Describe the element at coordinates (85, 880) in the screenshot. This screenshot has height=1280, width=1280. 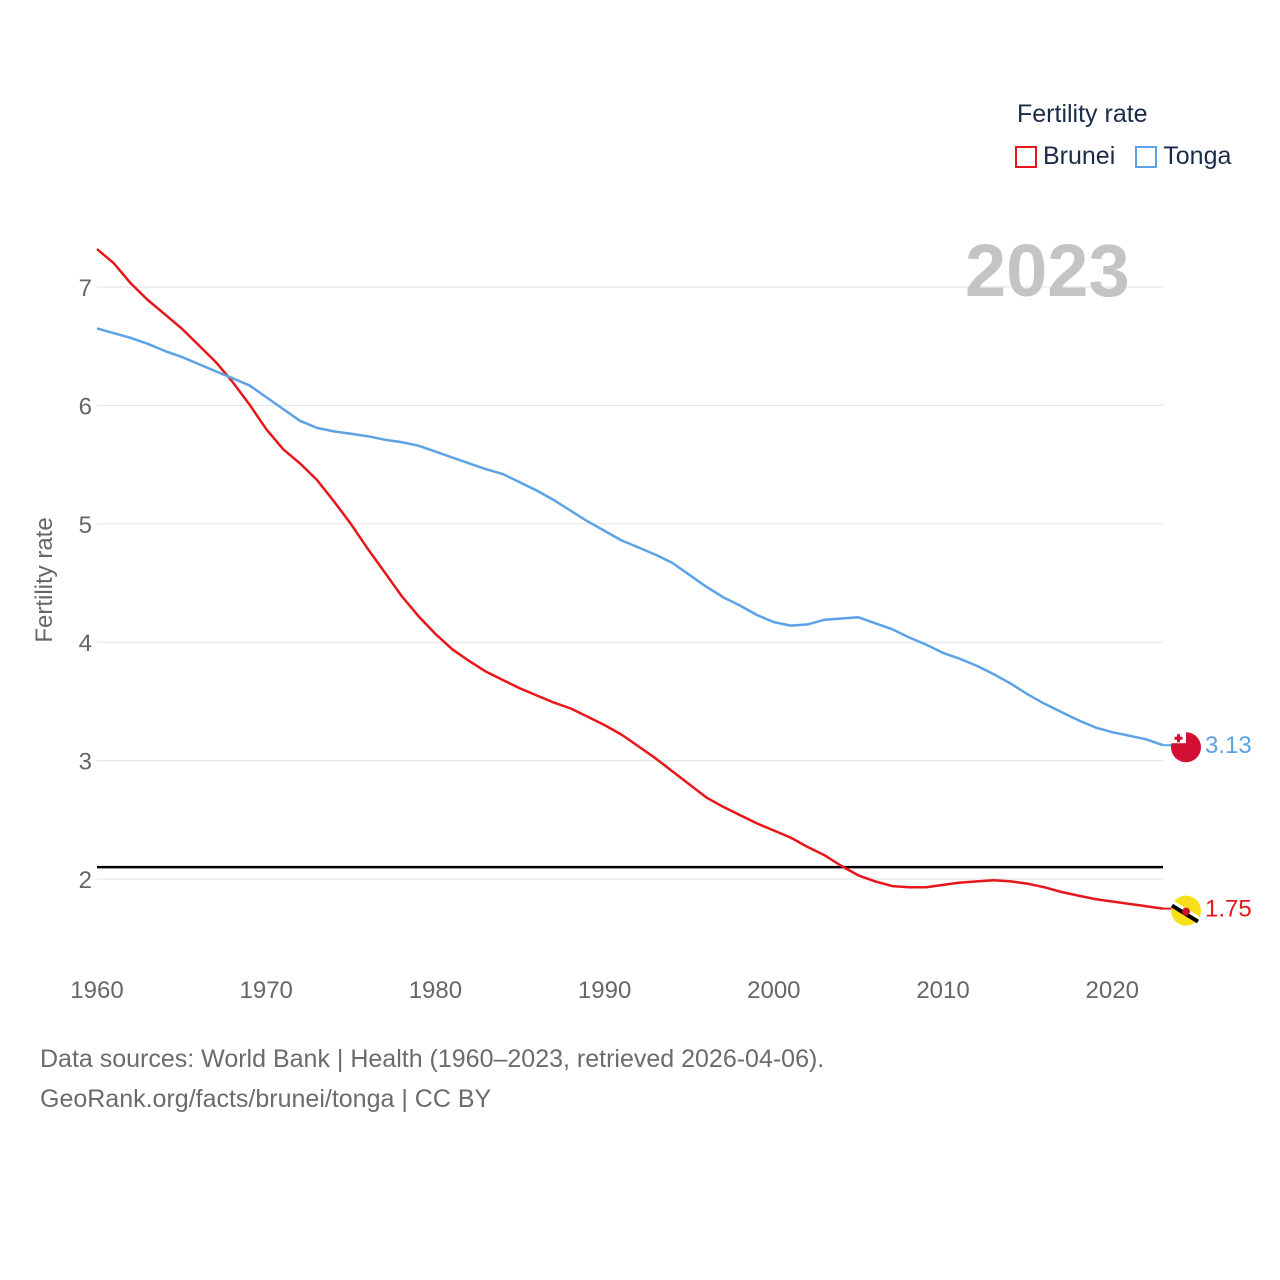
I see `y-tick-label: 2` at that location.